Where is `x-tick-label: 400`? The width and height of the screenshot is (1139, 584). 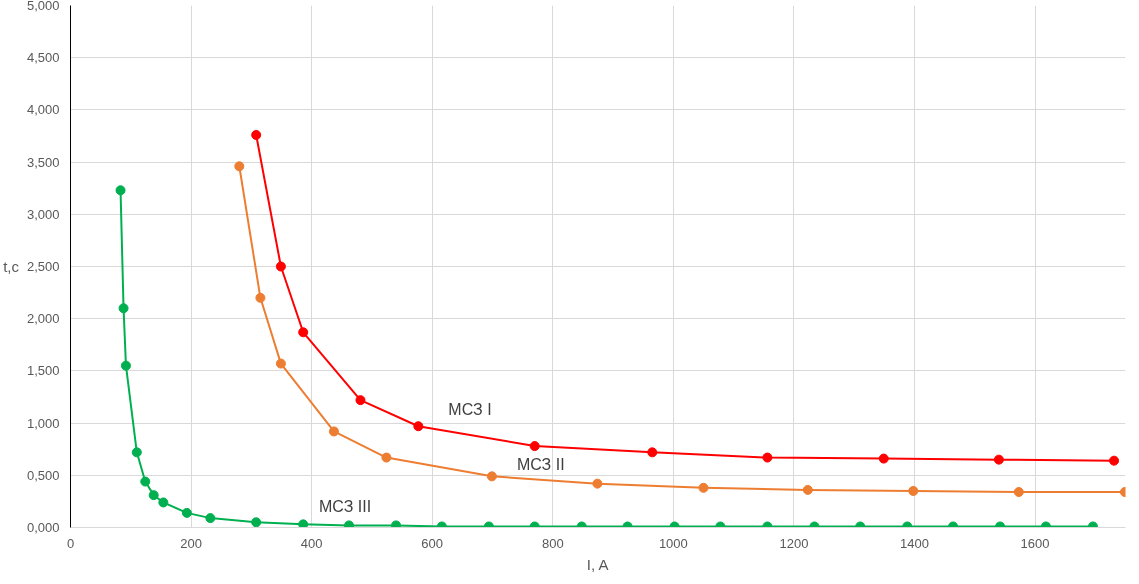
x-tick-label: 400 is located at coordinates (311, 543).